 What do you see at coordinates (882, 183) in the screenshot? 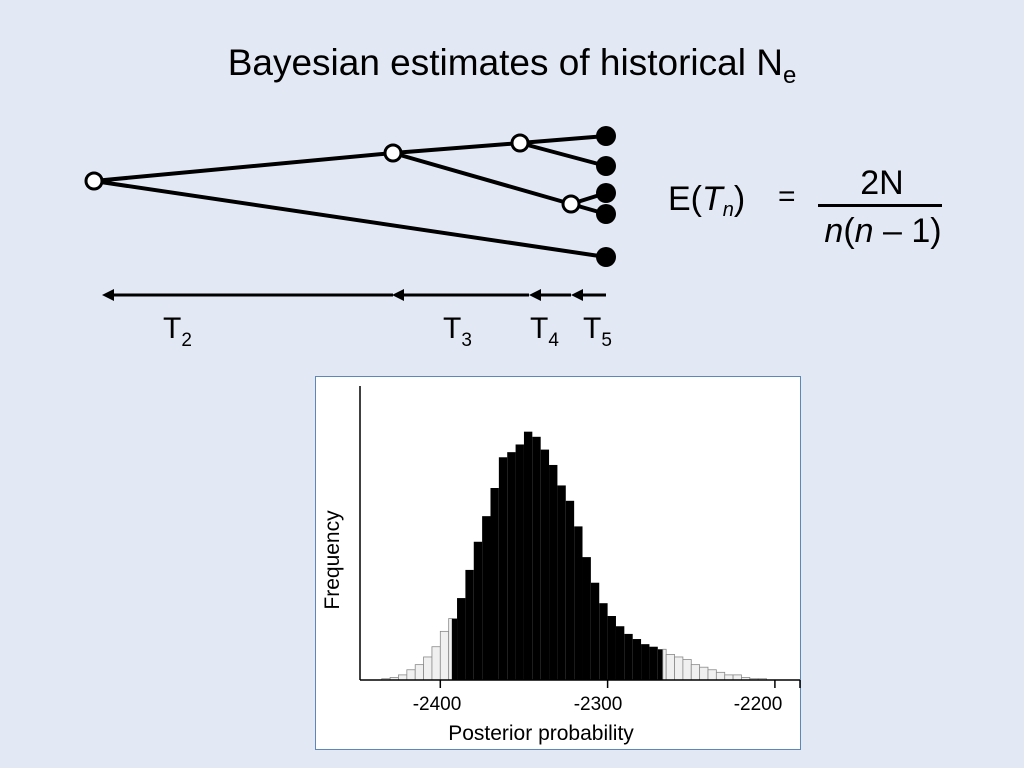
I see `formula-numerator: 2N` at bounding box center [882, 183].